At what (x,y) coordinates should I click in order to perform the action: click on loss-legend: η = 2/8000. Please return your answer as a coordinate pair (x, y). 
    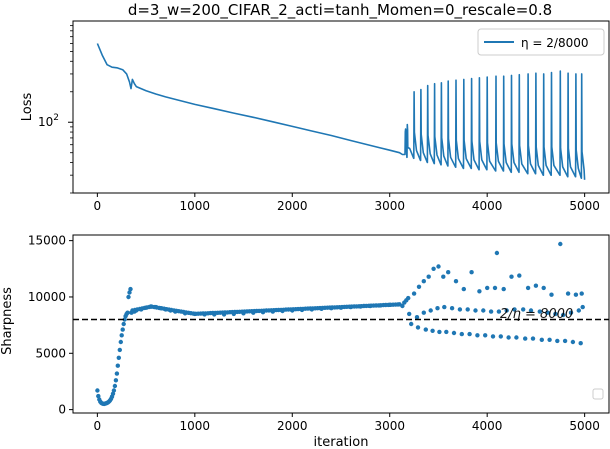
    Looking at the image, I should click on (541, 42).